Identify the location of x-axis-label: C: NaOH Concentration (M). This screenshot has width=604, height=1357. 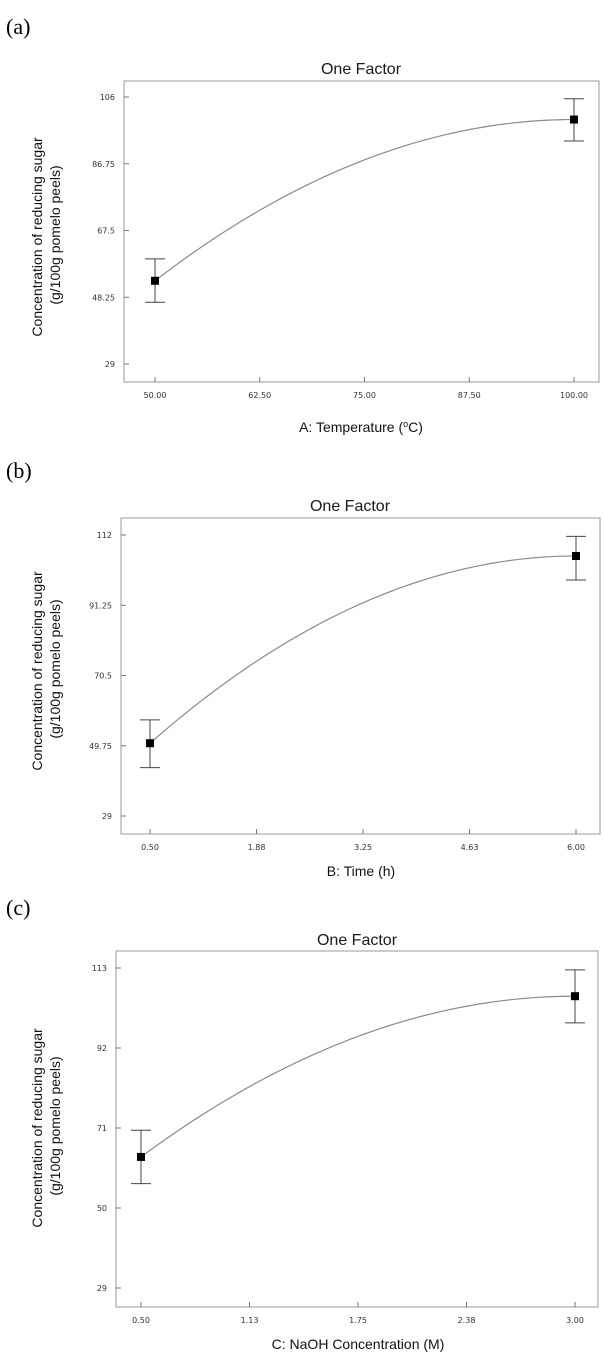
(358, 1344).